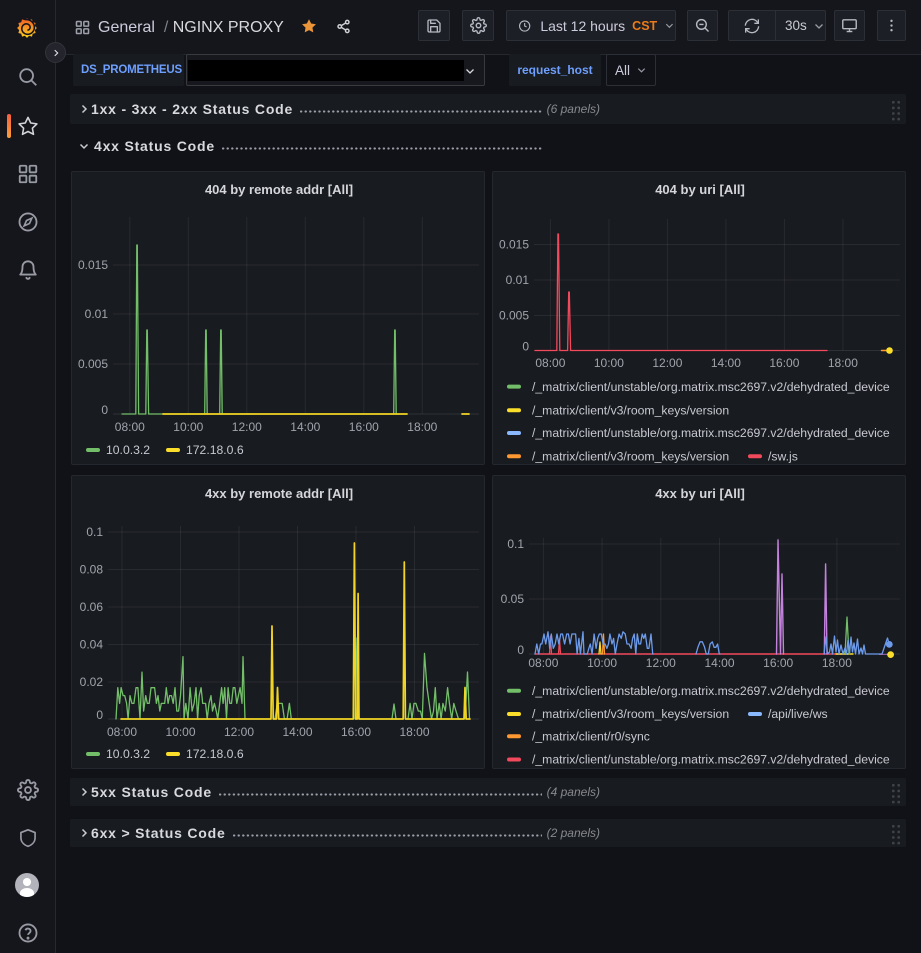 This screenshot has width=921, height=953. What do you see at coordinates (279, 493) in the screenshot?
I see `svg-text: 4xx by remote addr [All]` at bounding box center [279, 493].